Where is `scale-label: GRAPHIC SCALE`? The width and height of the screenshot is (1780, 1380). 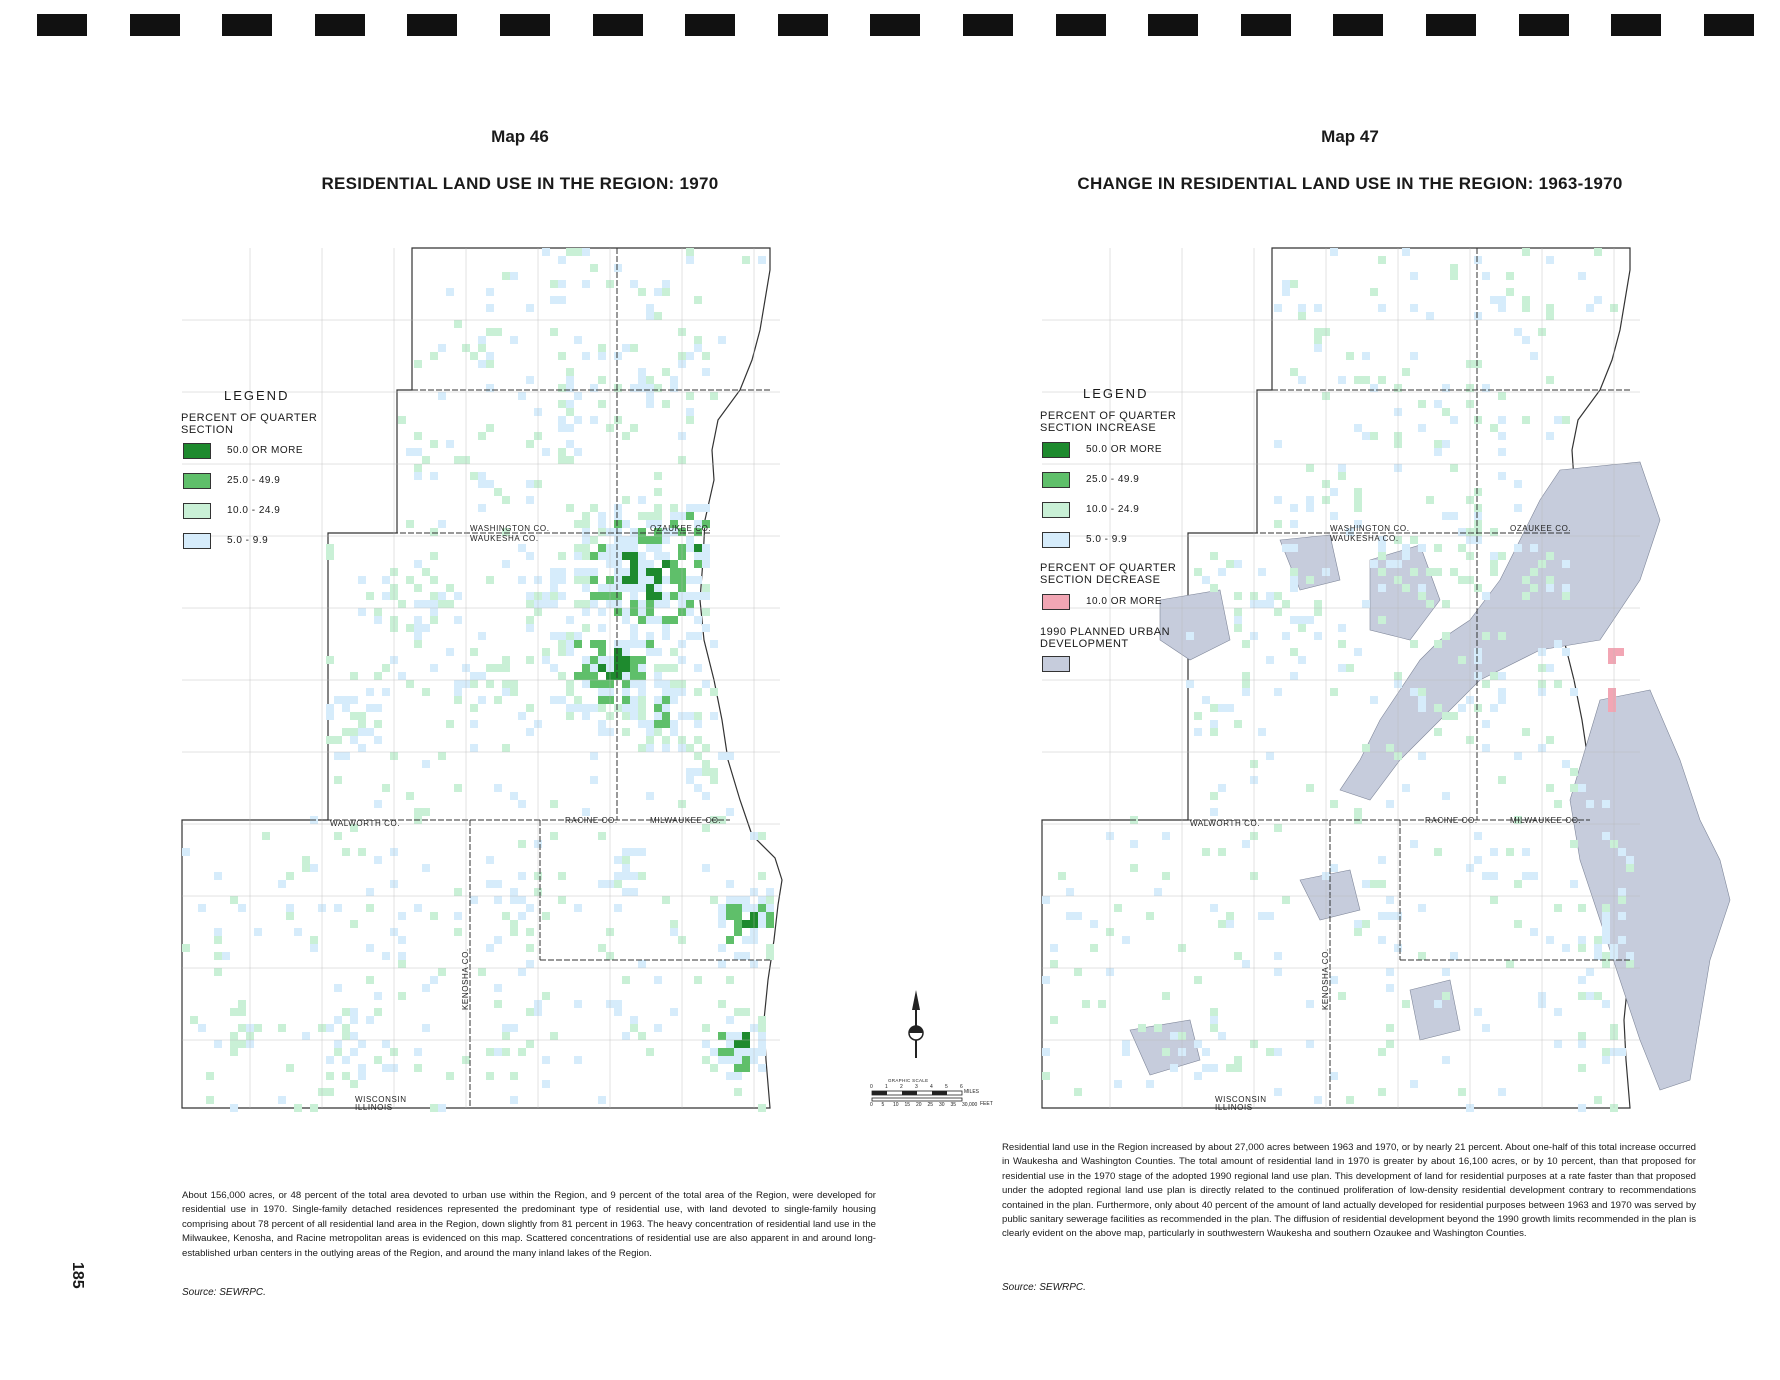
scale-label: GRAPHIC SCALE is located at coordinates (908, 1080).